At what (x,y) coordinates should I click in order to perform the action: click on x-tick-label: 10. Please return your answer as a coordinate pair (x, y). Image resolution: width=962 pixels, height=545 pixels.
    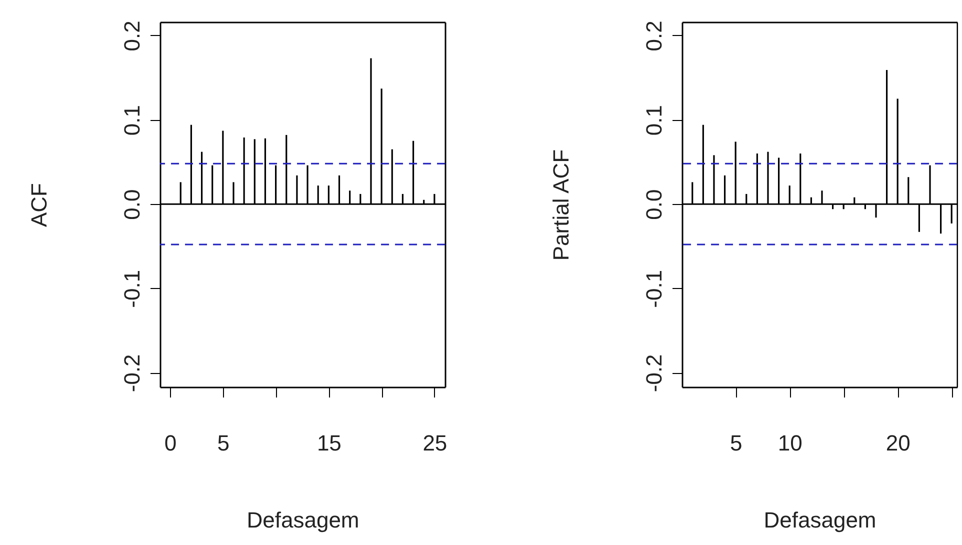
    Looking at the image, I should click on (790, 443).